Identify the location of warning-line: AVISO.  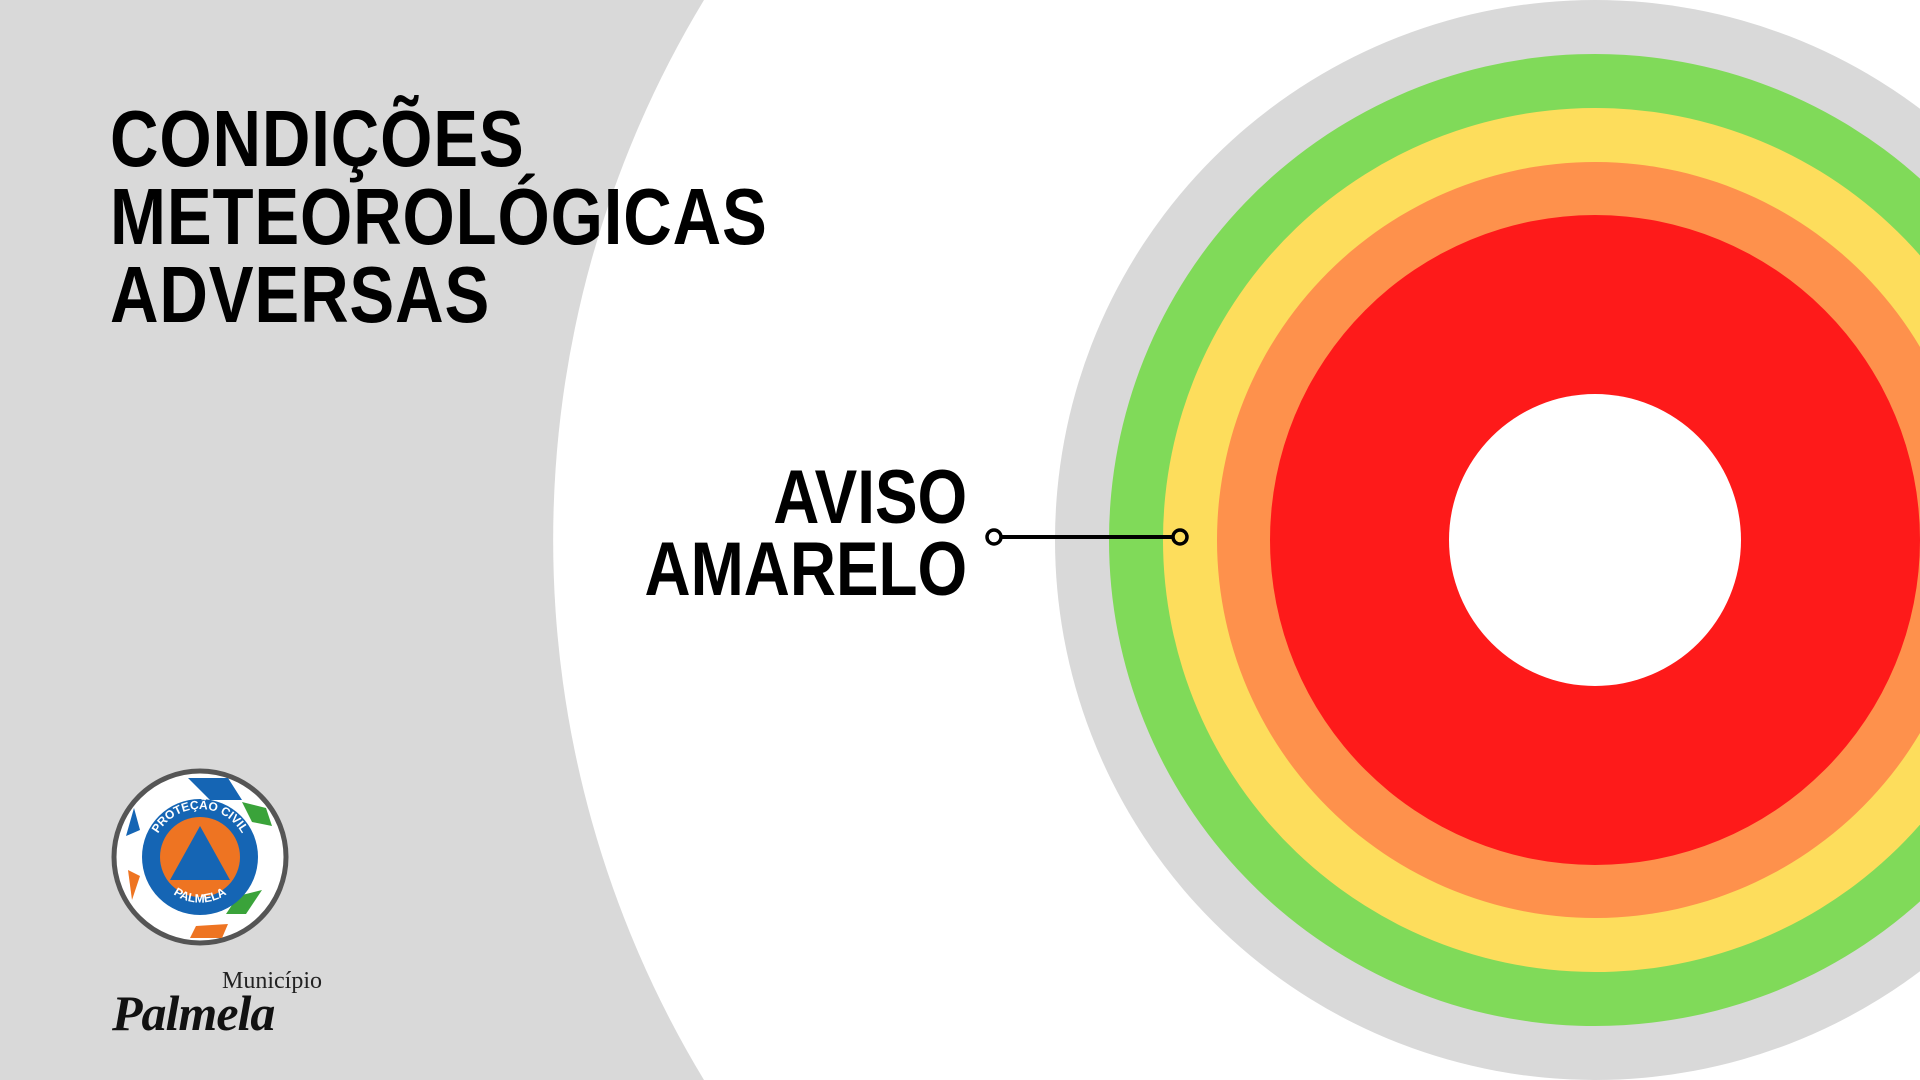
(870, 497).